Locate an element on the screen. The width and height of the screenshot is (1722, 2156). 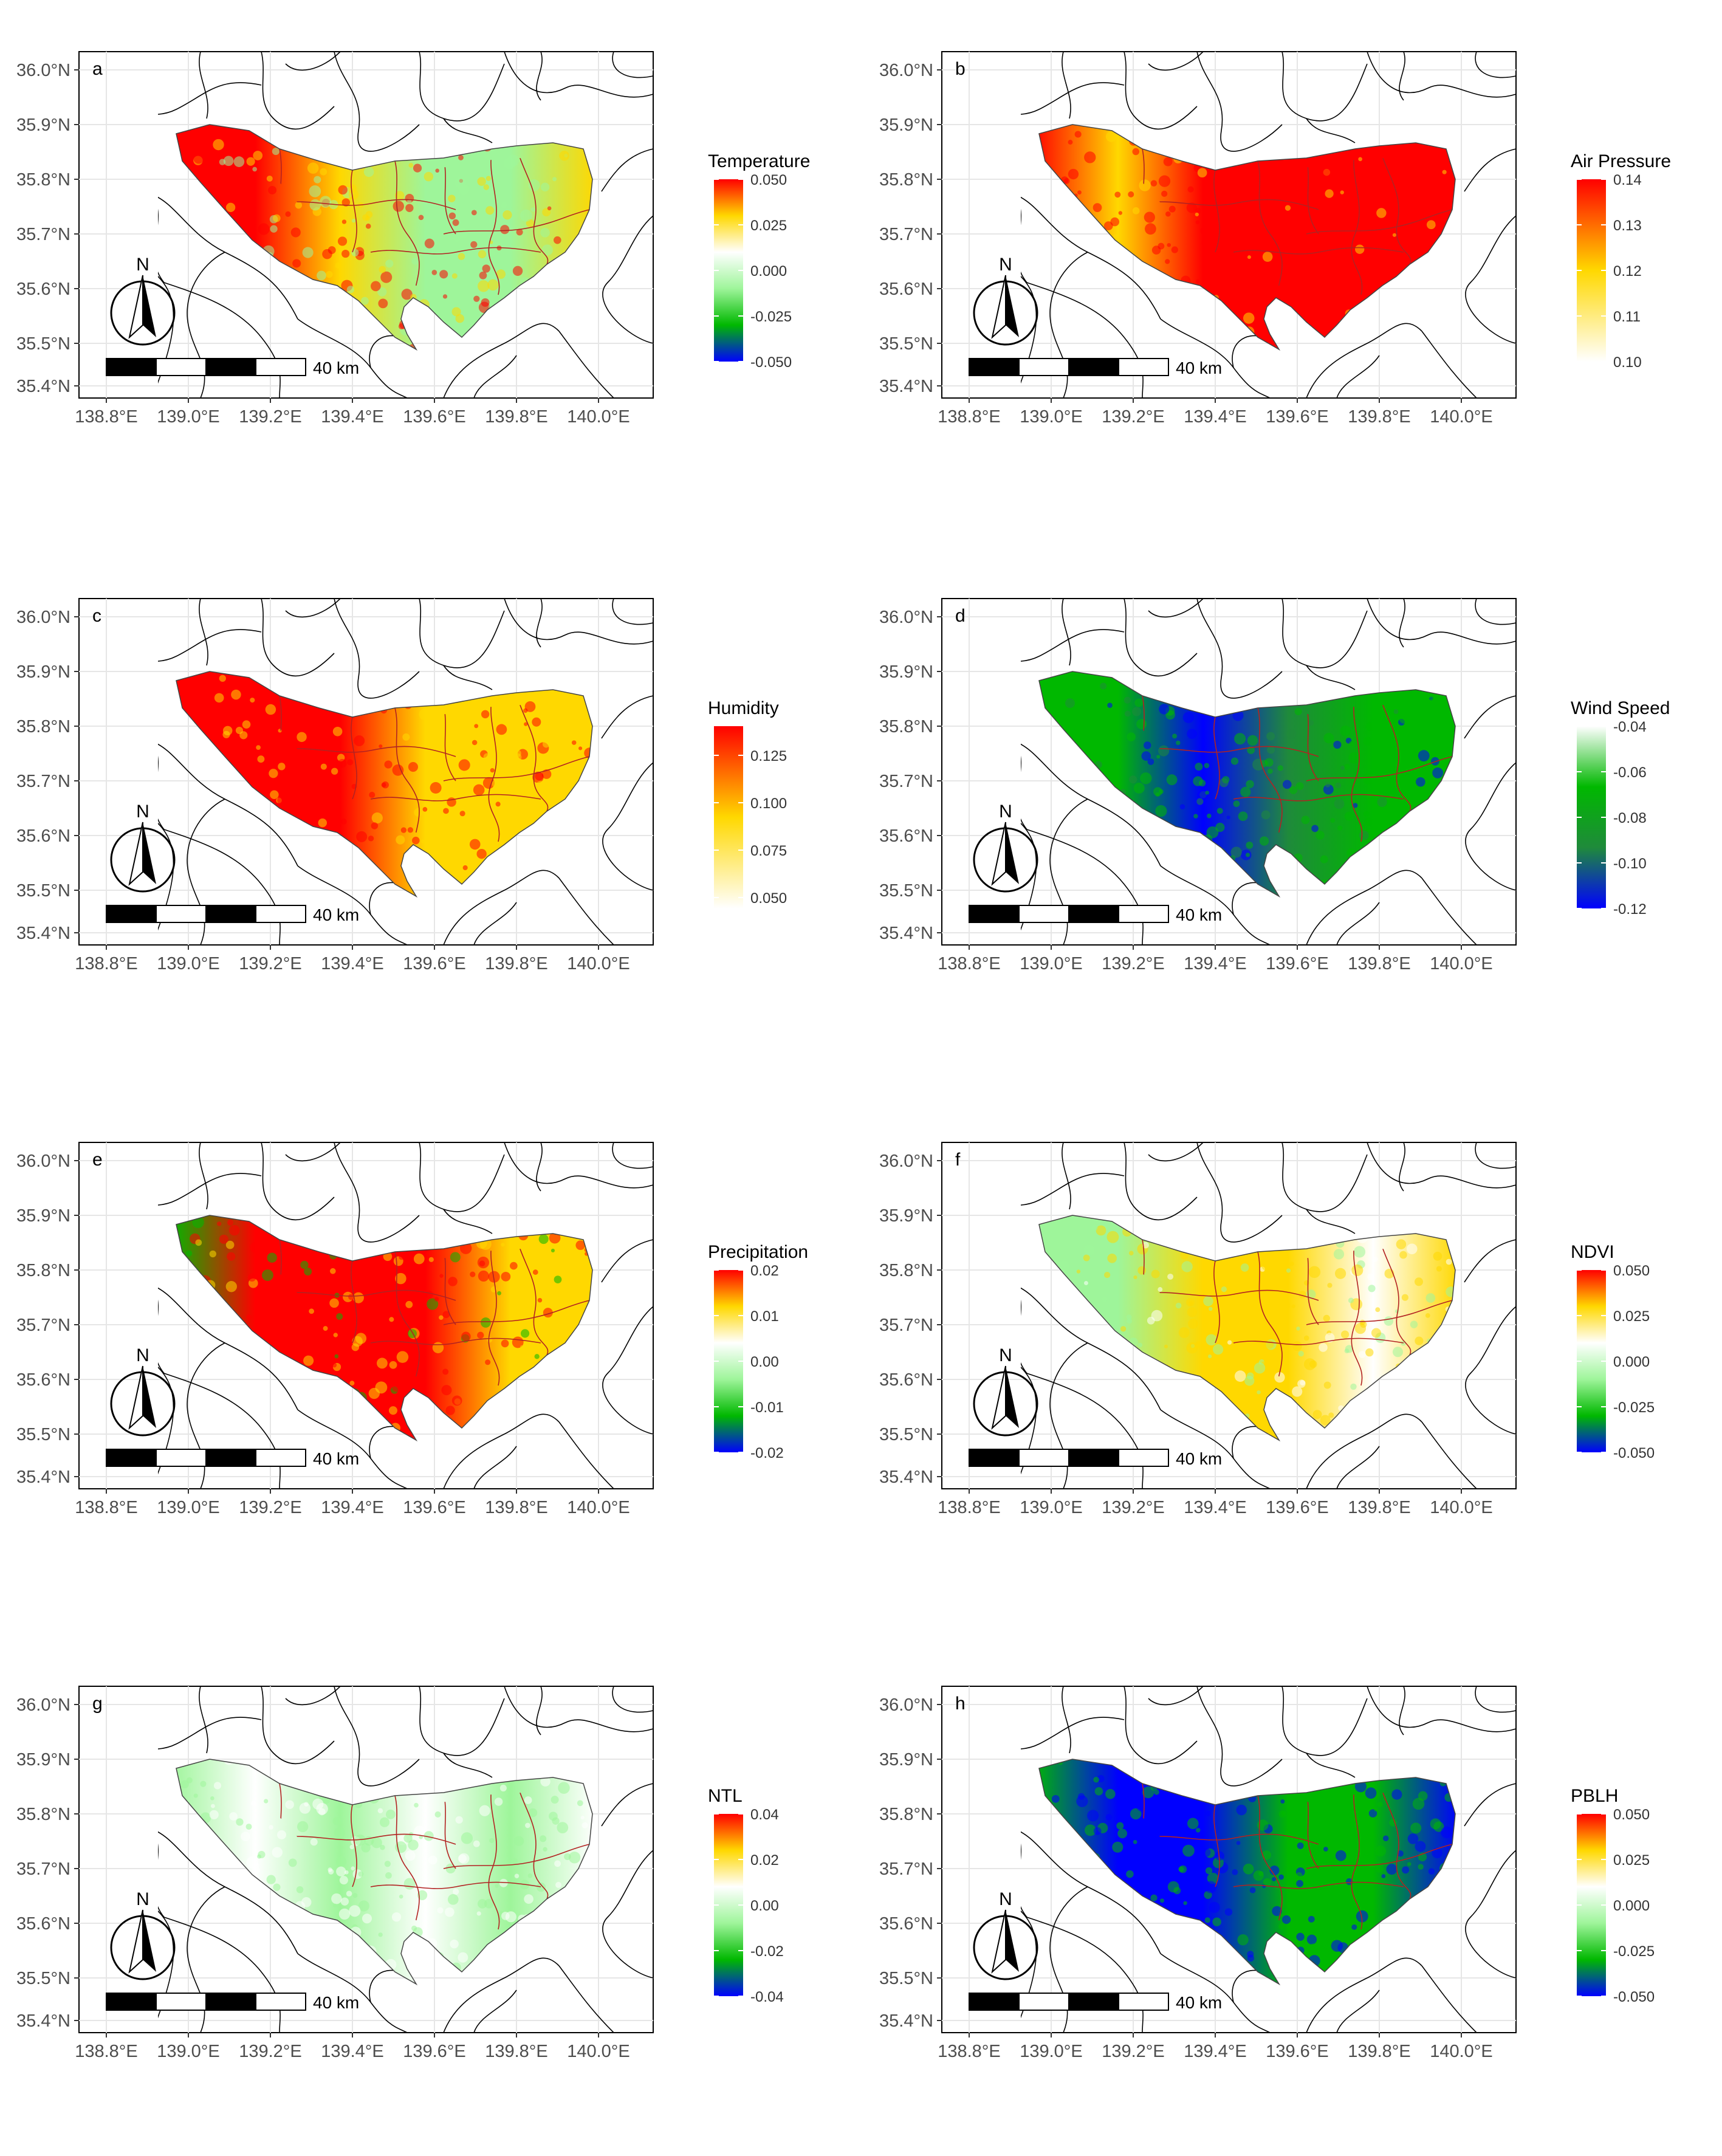
panel-e-scale-label: 40 km is located at coordinates (336, 1458).